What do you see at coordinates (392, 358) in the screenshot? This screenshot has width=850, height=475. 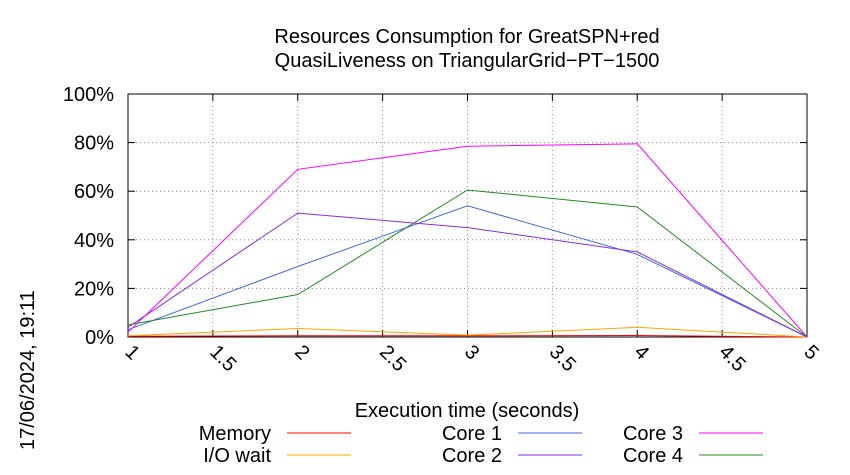 I see `x-tick-label: 2.5` at bounding box center [392, 358].